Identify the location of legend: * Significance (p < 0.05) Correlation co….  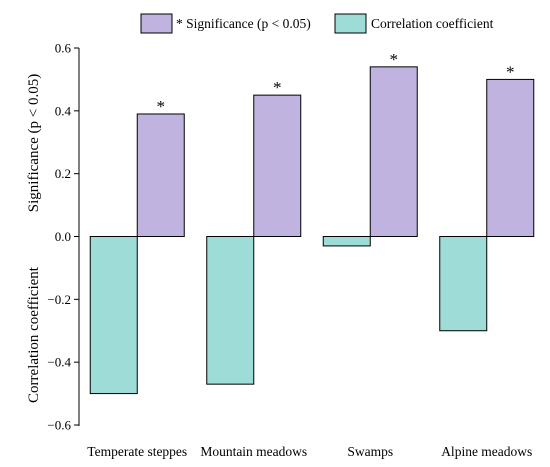
(317, 23).